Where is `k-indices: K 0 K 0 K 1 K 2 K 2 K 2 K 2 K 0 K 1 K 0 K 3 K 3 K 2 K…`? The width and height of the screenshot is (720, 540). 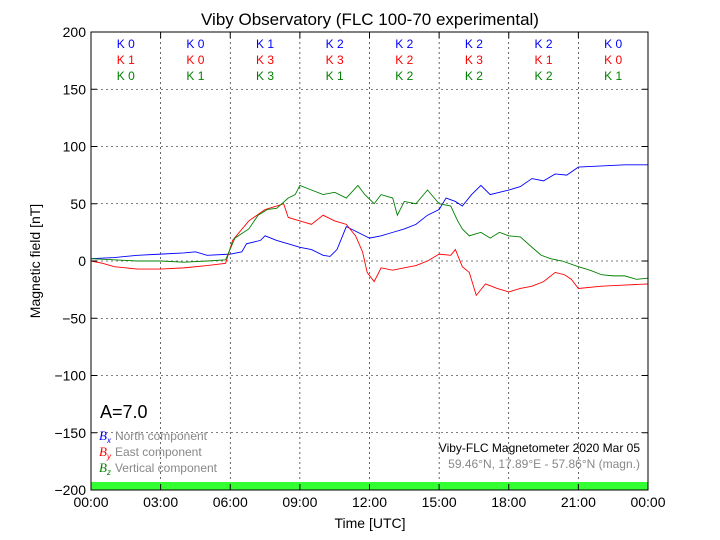
k-indices: K 0 K 0 K 1 K 2 K 2 K 2 K 2 K 0 K 1 K 0 K 3 K 3 K 2 K… is located at coordinates (370, 60).